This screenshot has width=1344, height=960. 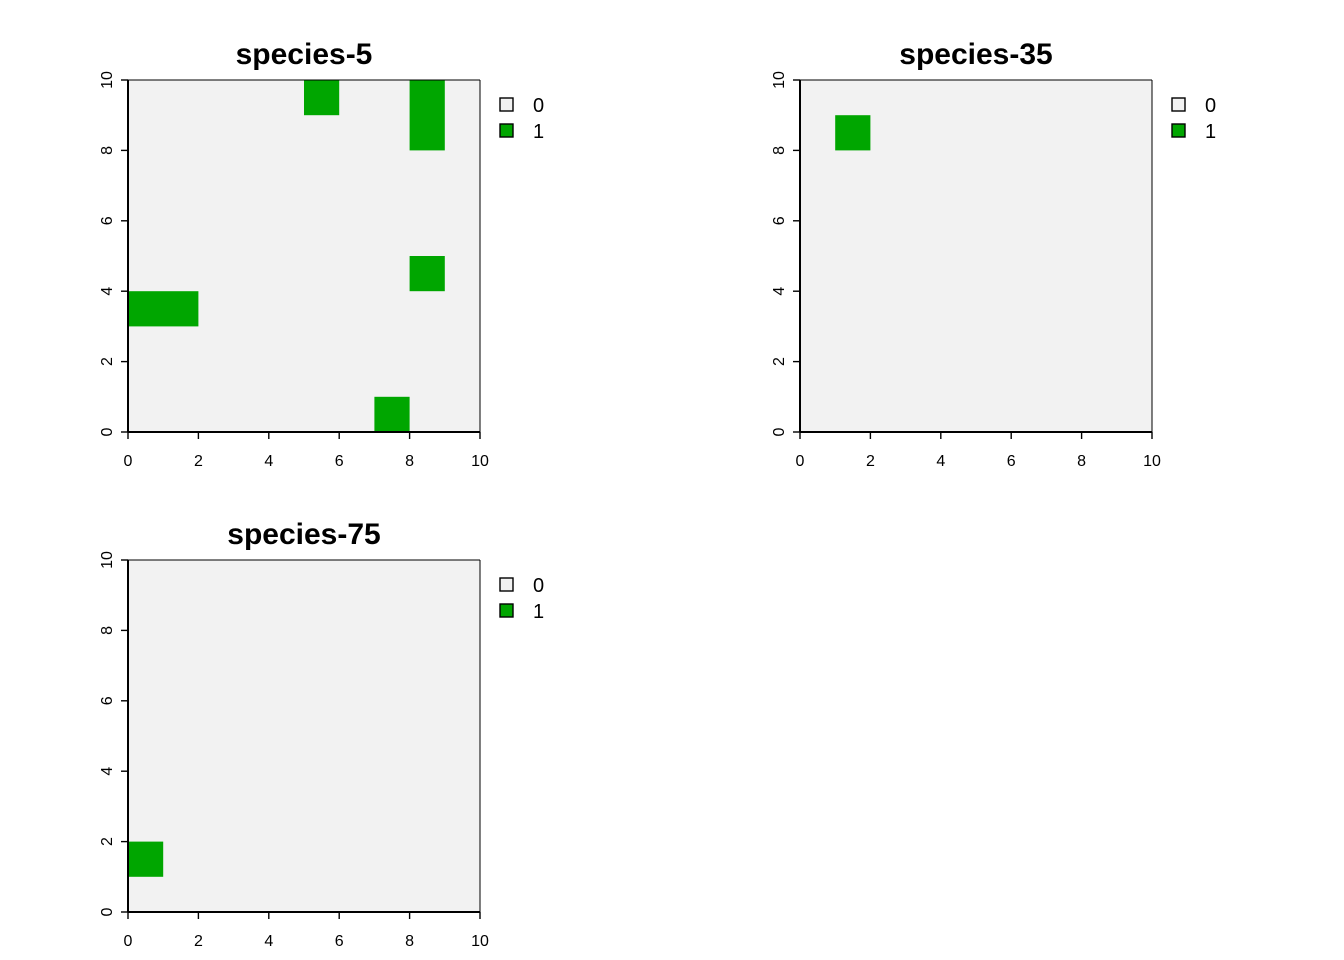 I want to click on raster-background, so click(x=304, y=736).